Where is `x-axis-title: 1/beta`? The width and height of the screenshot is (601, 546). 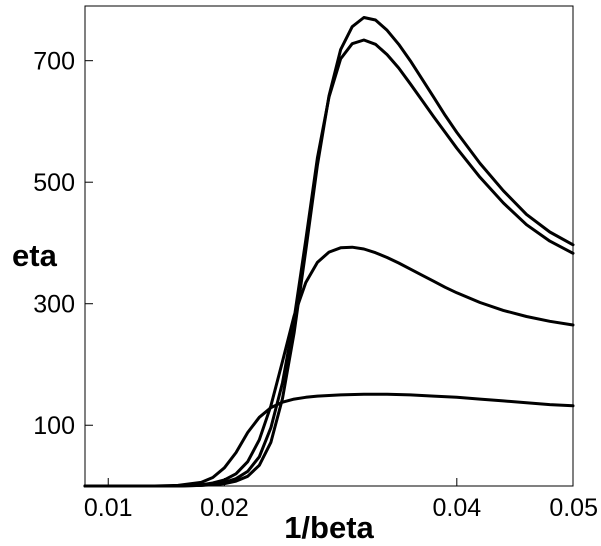 x-axis-title: 1/beta is located at coordinates (329, 527).